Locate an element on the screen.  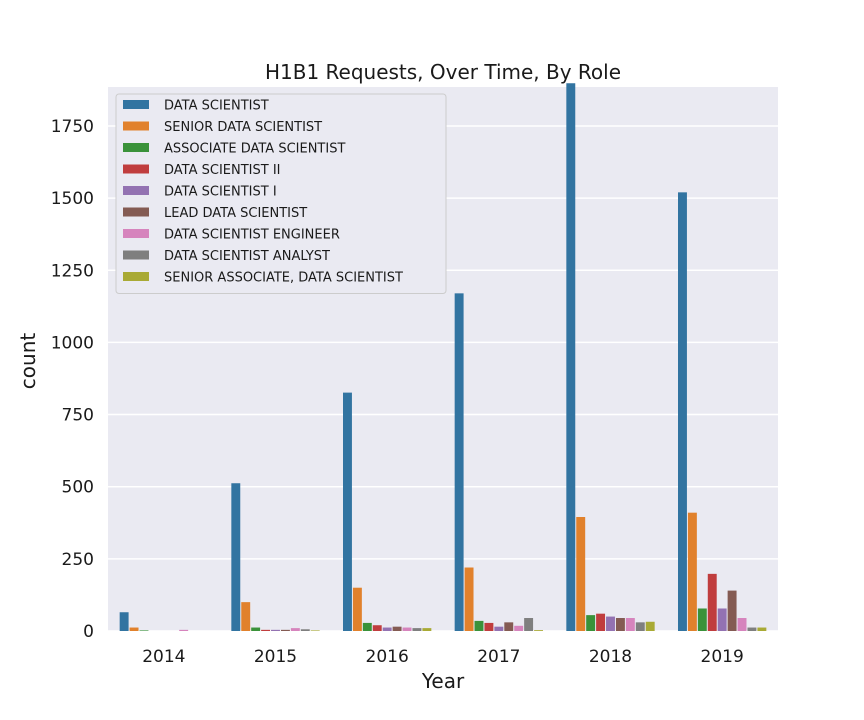
y-tick-label: 1500 is located at coordinates (72, 199).